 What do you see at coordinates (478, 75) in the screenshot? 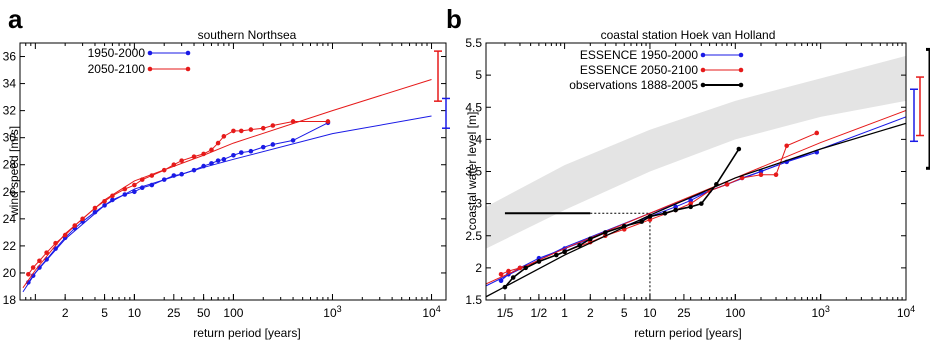
I see `y-tick-label: 5` at bounding box center [478, 75].